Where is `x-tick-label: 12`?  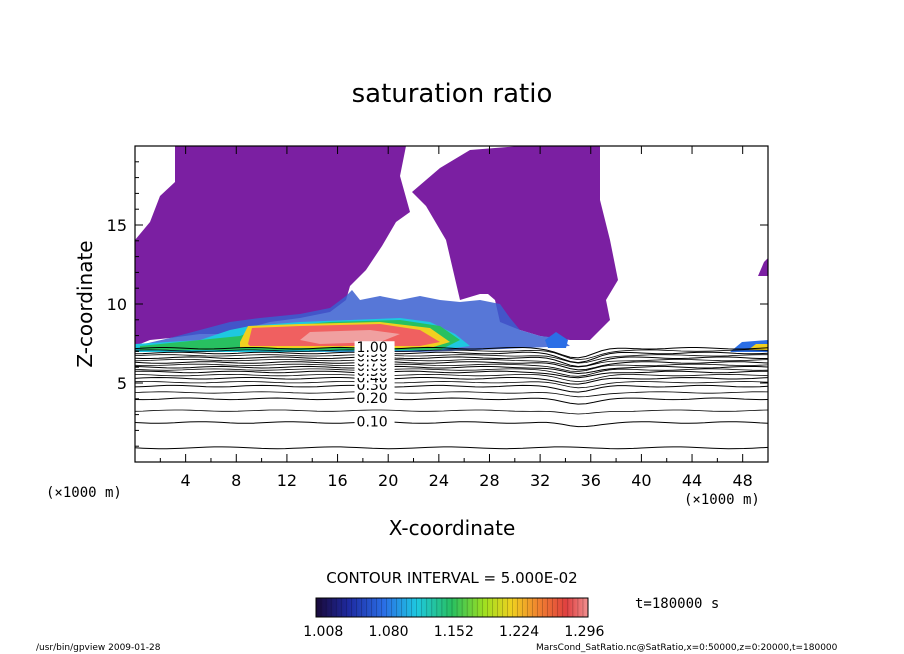 x-tick-label: 12 is located at coordinates (287, 480).